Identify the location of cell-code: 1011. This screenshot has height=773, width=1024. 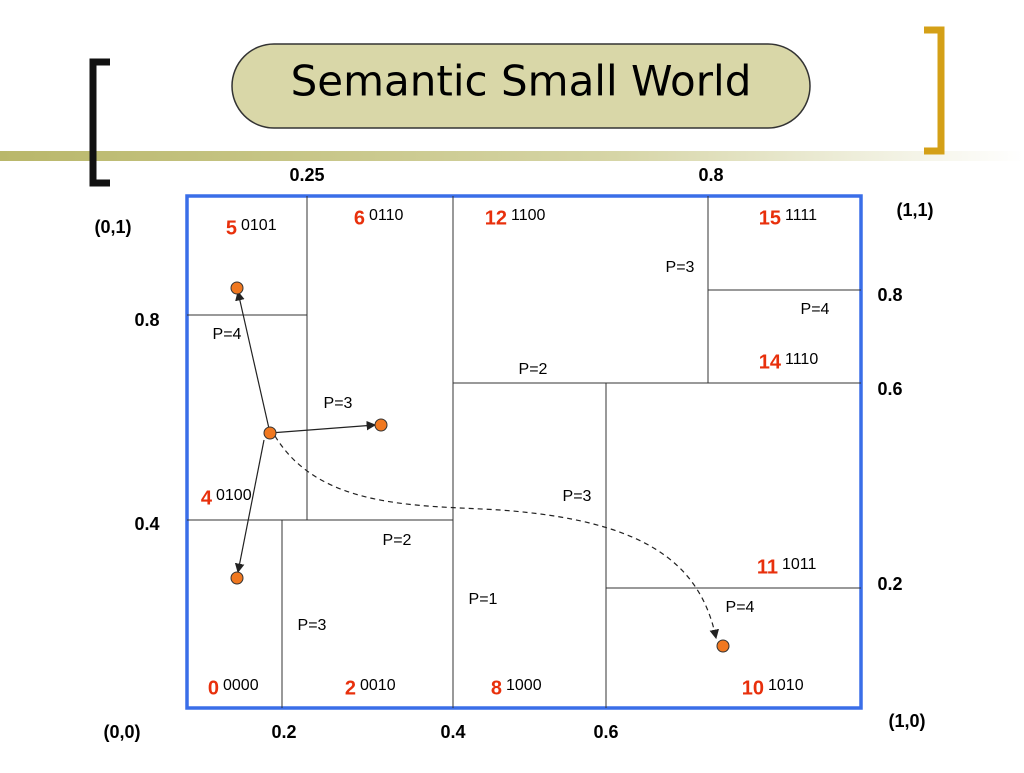
(799, 564).